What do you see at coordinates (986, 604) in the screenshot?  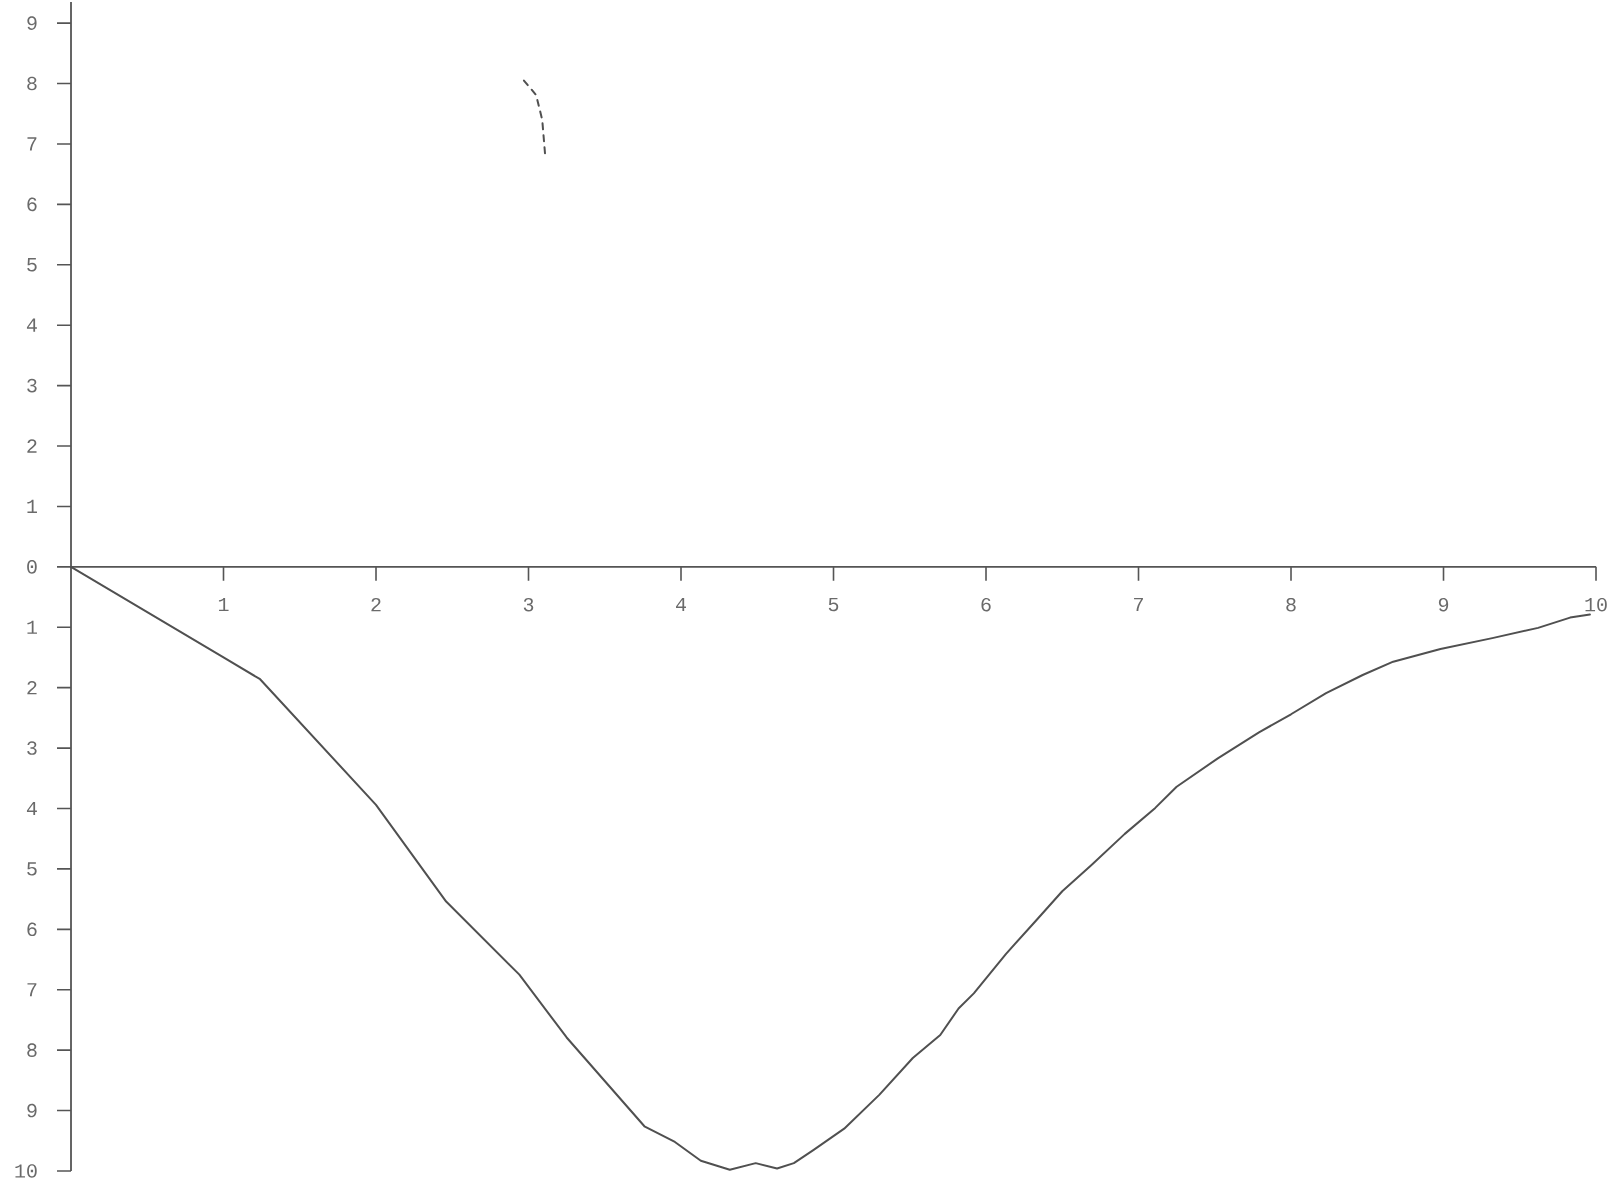 I see `x-tick-label: 6` at bounding box center [986, 604].